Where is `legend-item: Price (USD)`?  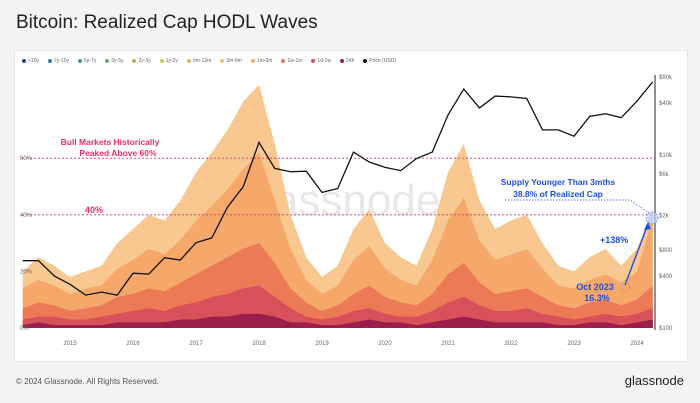
legend-item: Price (USD) is located at coordinates (379, 61).